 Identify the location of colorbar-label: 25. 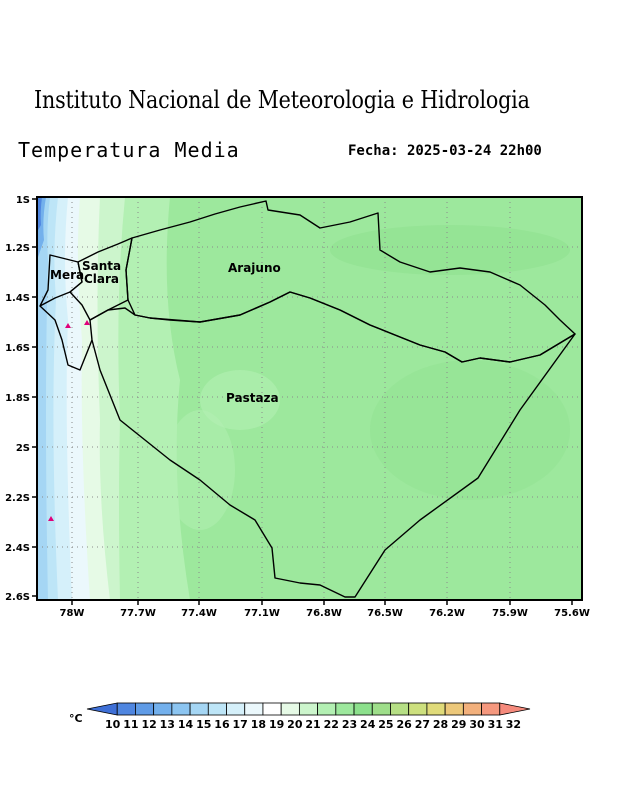
(385, 724).